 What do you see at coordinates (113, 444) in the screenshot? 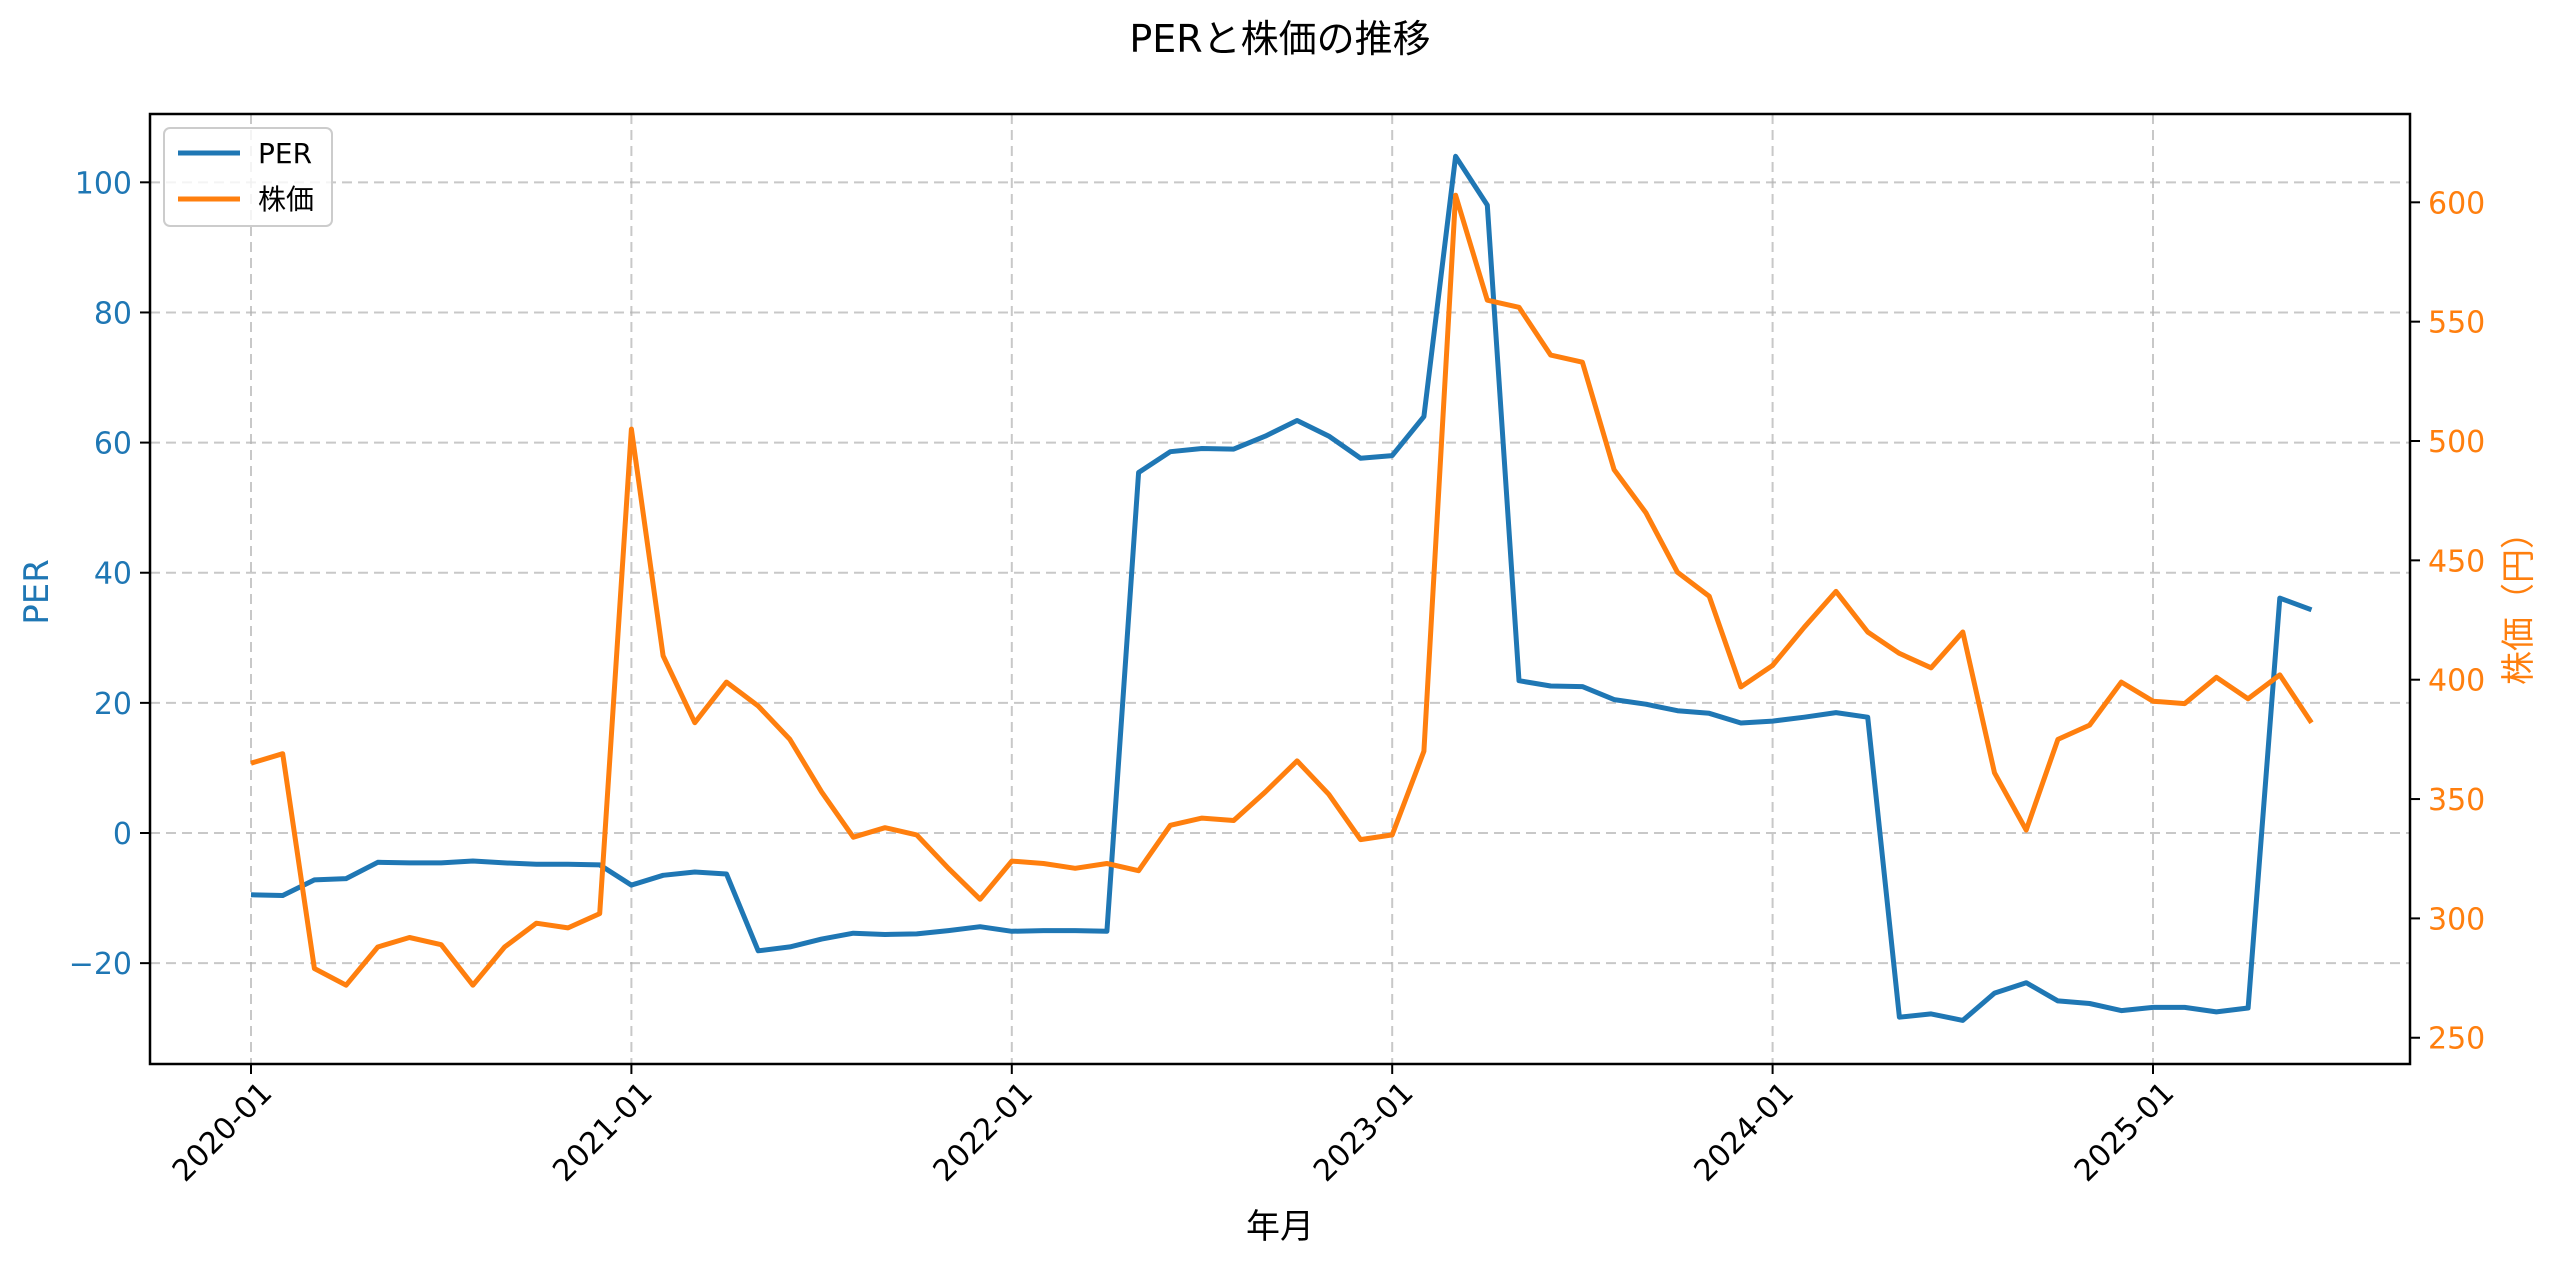
I see `y-left-tick-label: 60` at bounding box center [113, 444].